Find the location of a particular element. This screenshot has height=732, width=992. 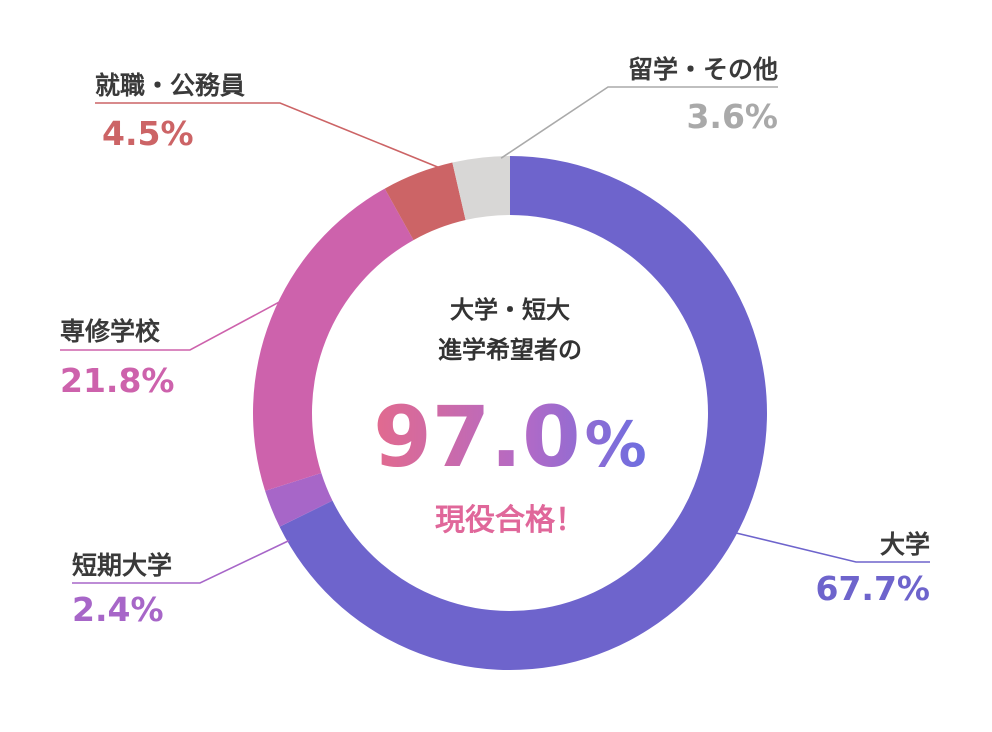

leader-line-daigaku is located at coordinates (832, 547).